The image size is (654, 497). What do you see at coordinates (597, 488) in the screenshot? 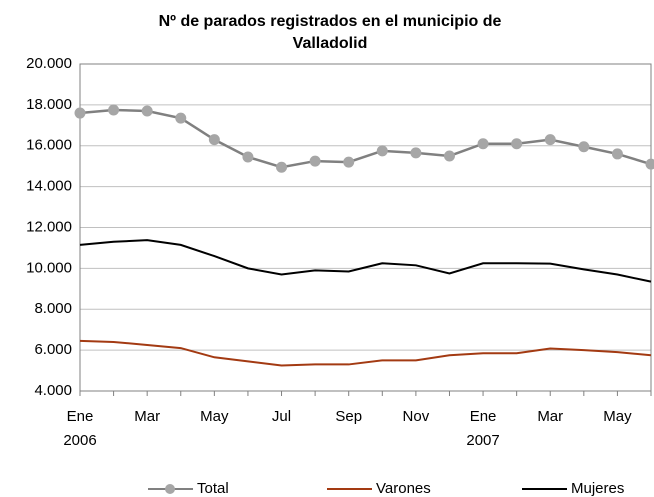
I see `legend-label: Mujeres` at bounding box center [597, 488].